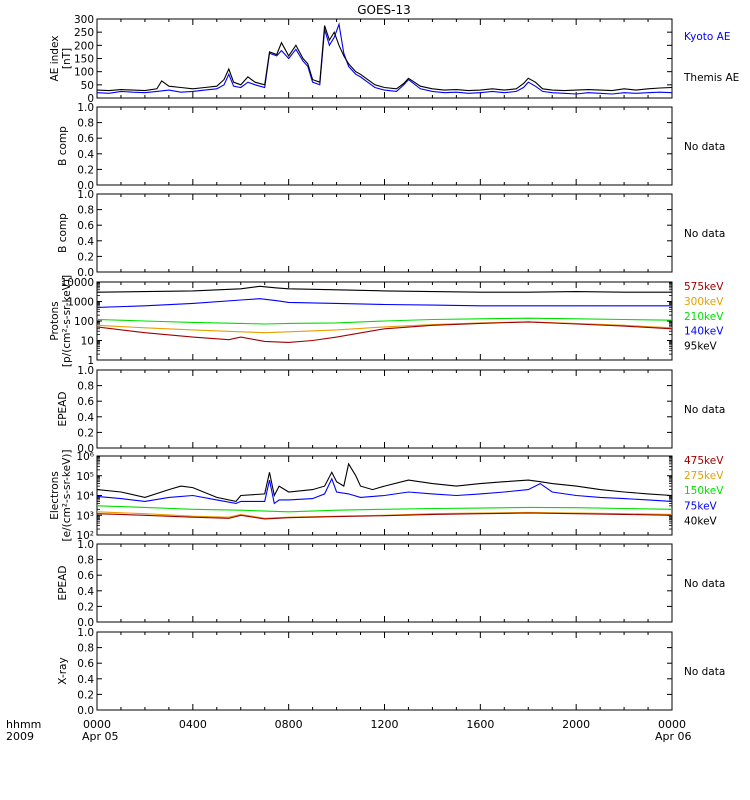 The width and height of the screenshot is (750, 800). Describe the element at coordinates (384, 289) in the screenshot. I see `series-95kev` at that location.